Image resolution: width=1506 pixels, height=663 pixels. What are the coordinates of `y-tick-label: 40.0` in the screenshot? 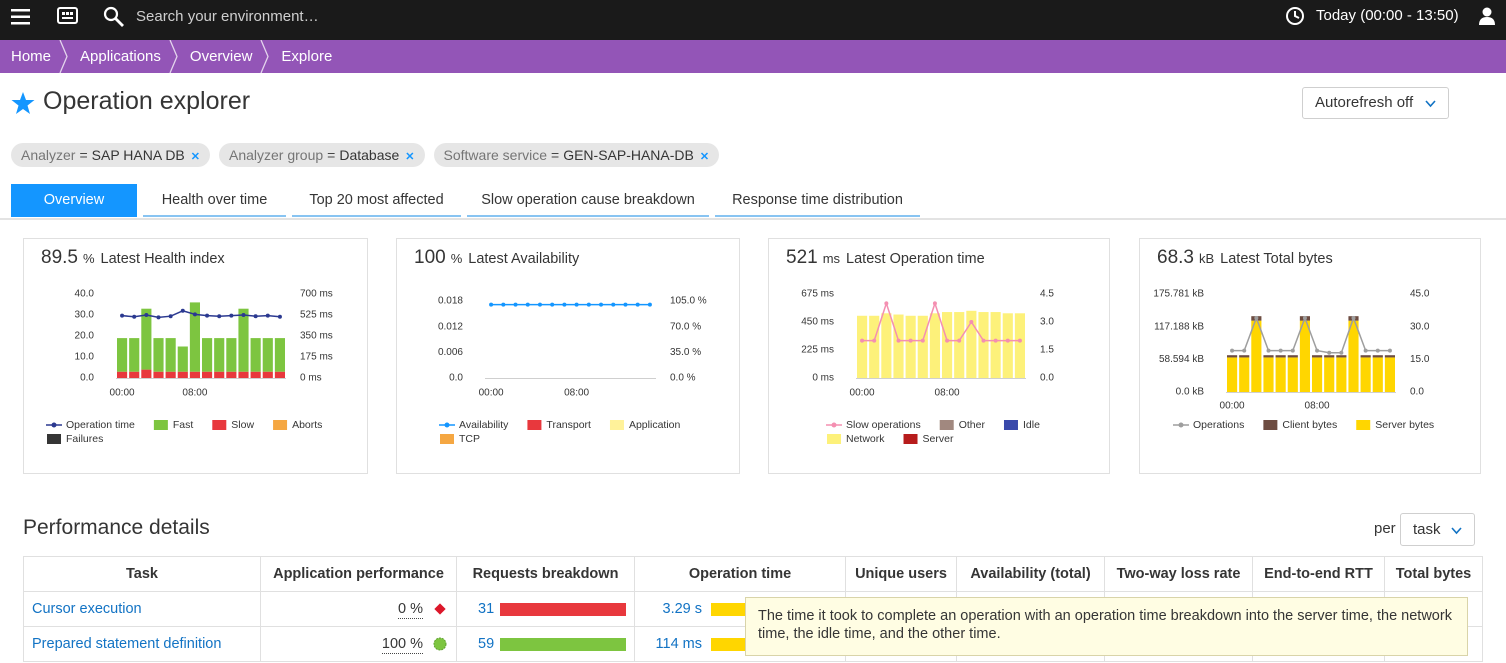 It's located at (85, 294).